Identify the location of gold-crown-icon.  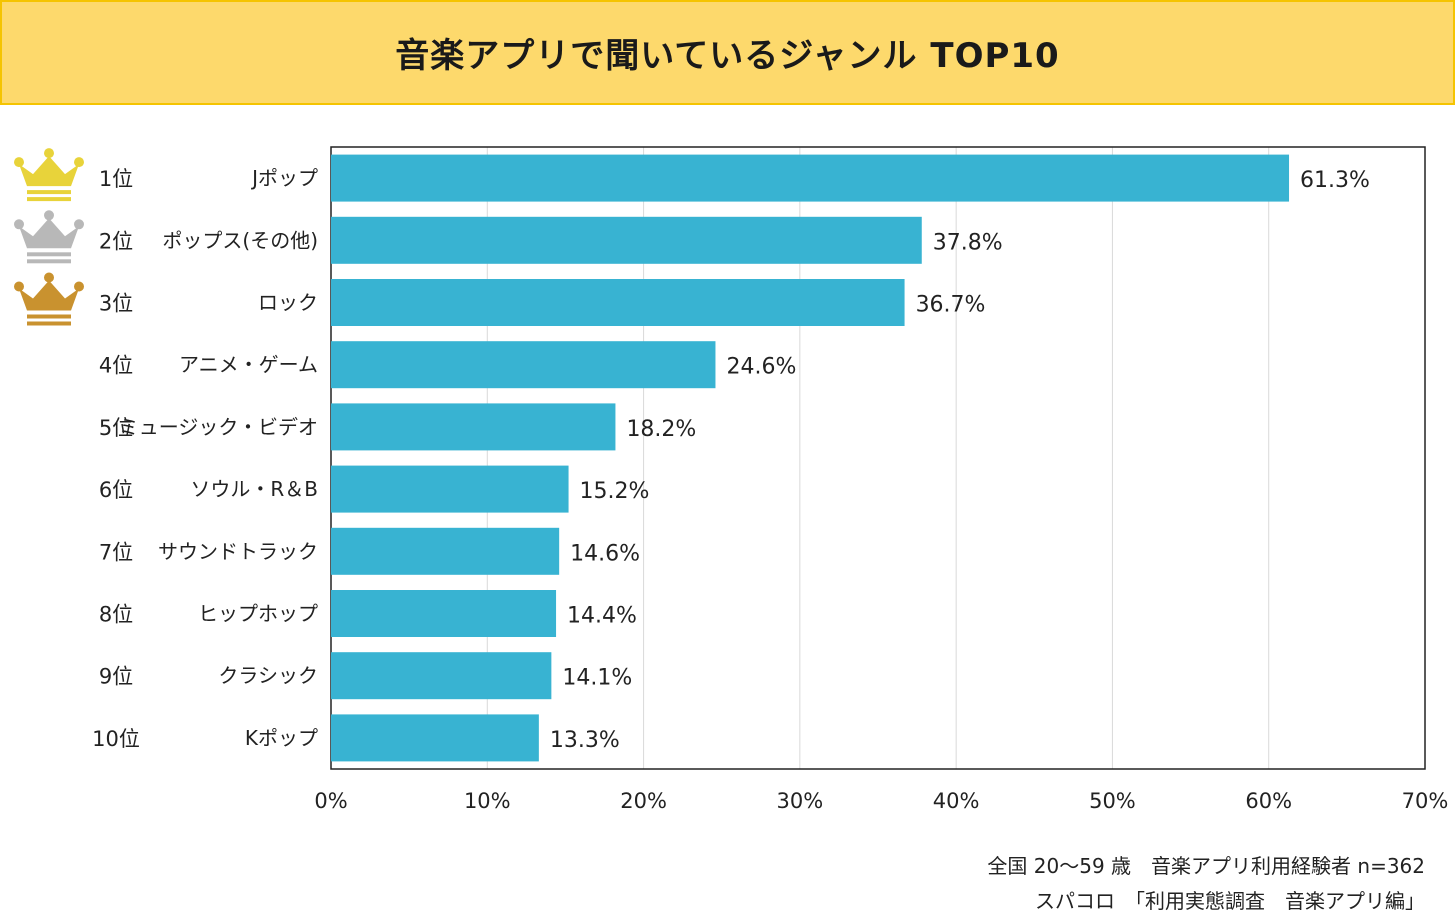
(49, 175).